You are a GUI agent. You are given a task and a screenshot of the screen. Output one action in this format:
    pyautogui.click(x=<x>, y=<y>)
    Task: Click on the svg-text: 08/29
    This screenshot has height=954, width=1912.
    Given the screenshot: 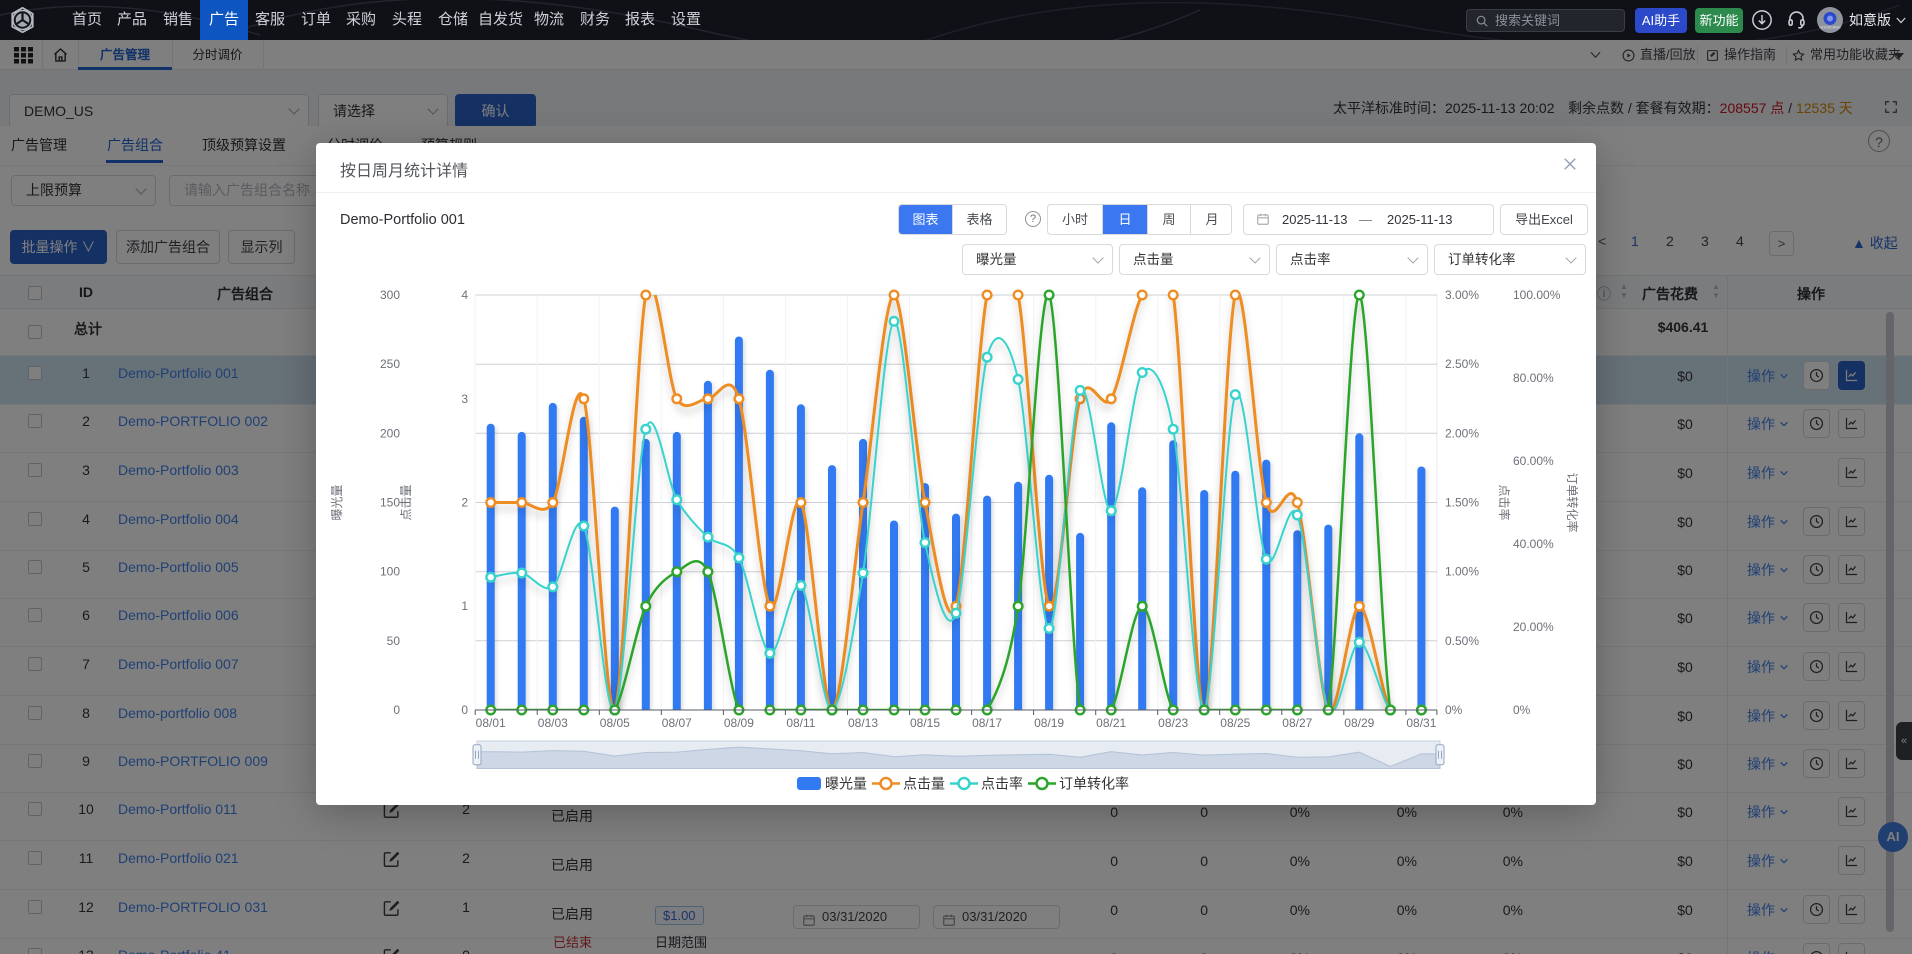 What is the action you would take?
    pyautogui.click(x=1359, y=723)
    